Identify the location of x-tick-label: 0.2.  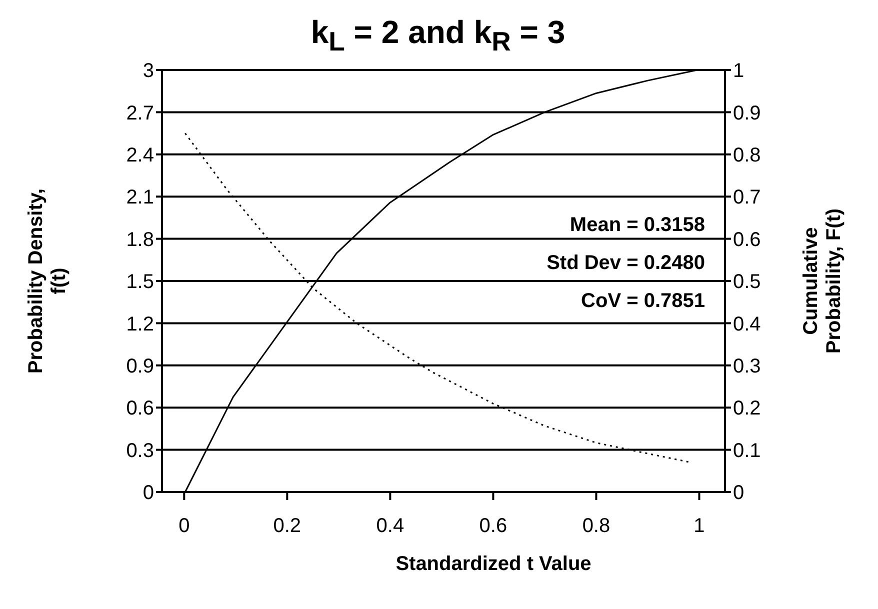
(287, 526).